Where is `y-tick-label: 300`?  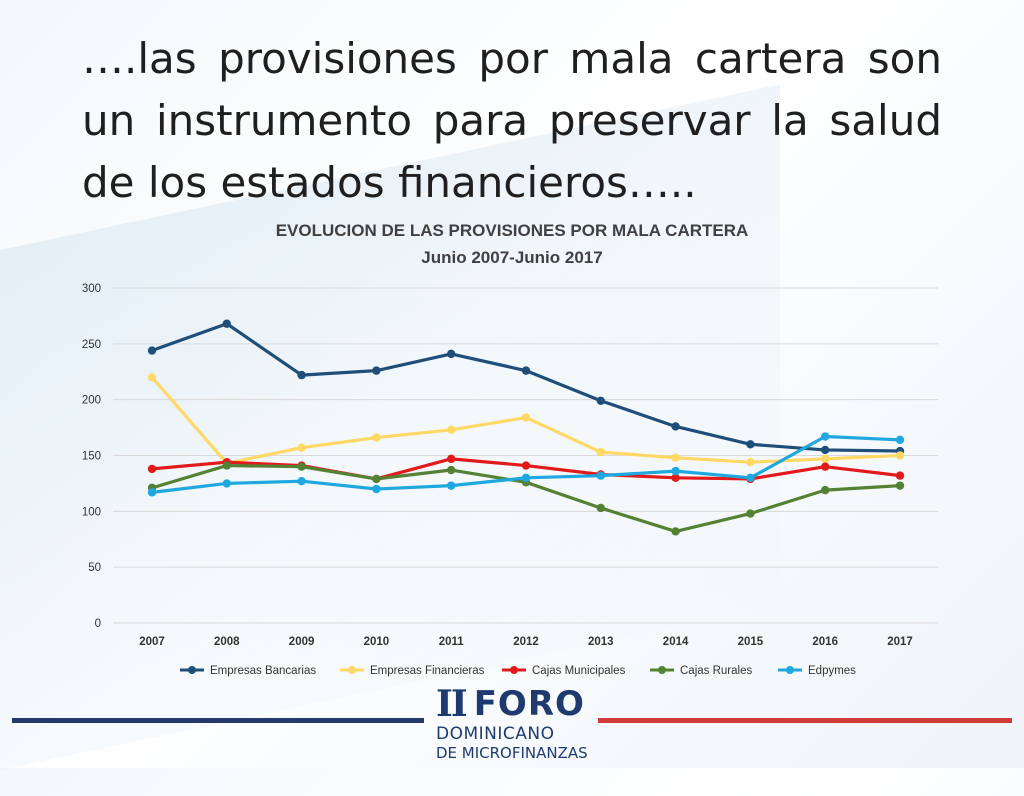 y-tick-label: 300 is located at coordinates (91, 289).